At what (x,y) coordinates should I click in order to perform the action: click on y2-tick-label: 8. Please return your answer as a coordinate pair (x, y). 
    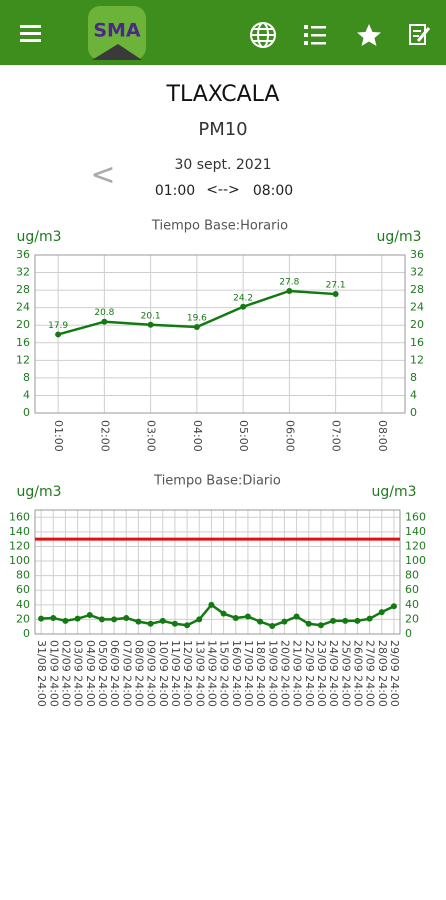
    Looking at the image, I should click on (413, 377).